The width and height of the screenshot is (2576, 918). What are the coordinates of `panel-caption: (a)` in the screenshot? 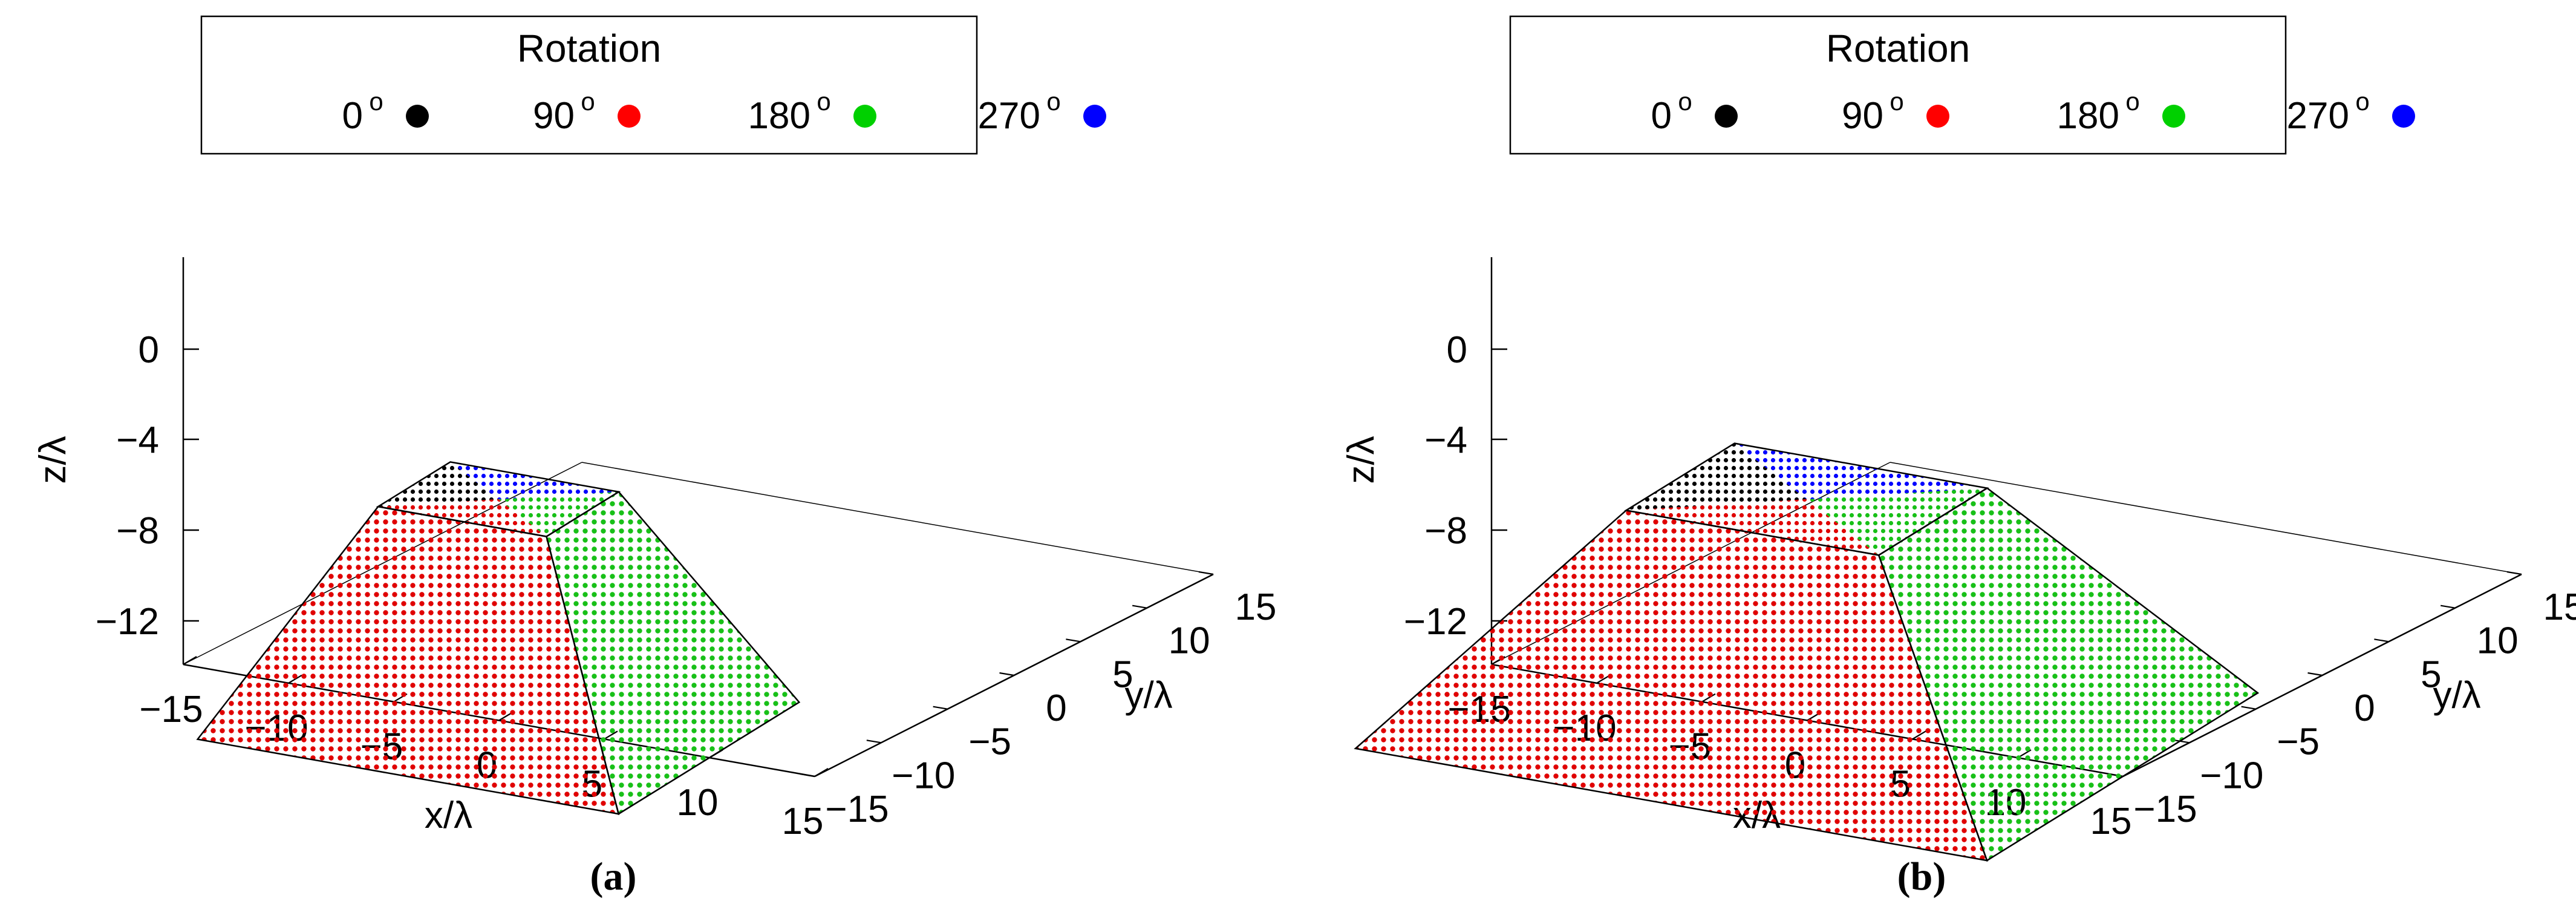 It's located at (613, 876).